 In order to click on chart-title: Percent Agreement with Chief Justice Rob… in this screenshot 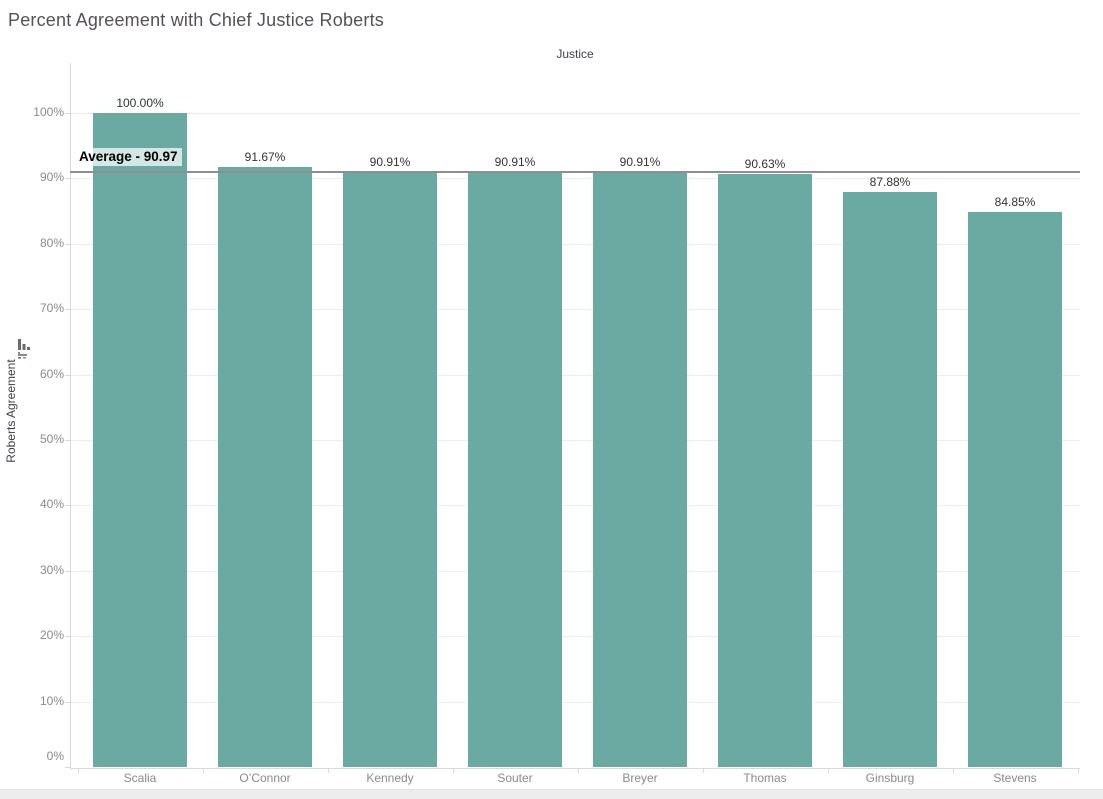, I will do `click(196, 20)`.